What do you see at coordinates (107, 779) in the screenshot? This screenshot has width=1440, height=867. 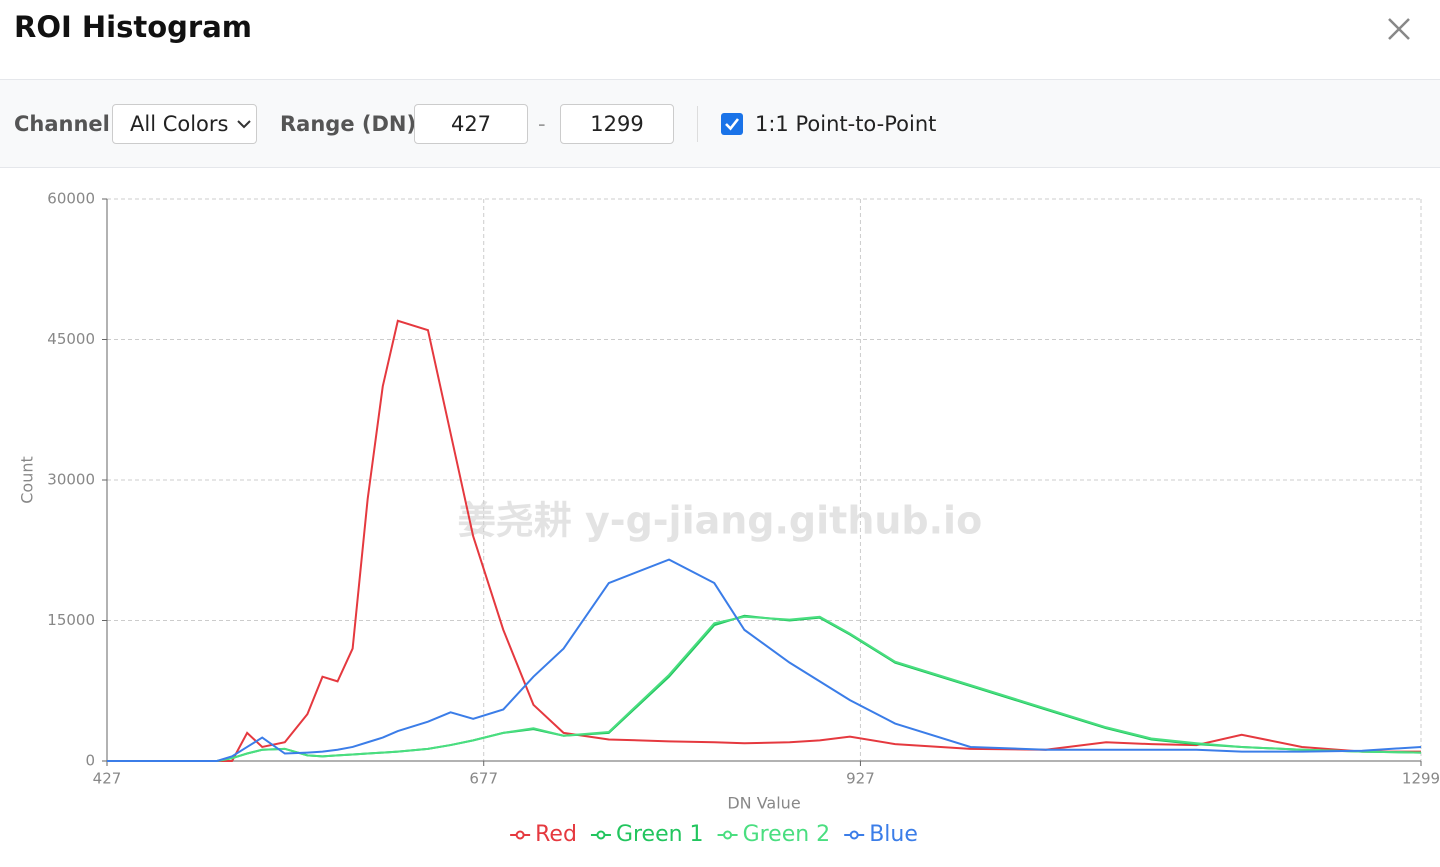 I see `x-tick-label: 427` at bounding box center [107, 779].